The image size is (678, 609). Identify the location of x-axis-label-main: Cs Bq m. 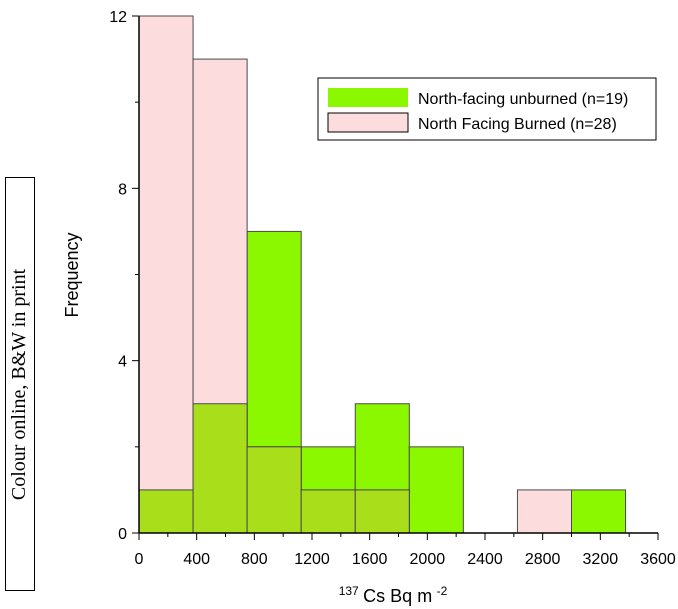
(397, 596).